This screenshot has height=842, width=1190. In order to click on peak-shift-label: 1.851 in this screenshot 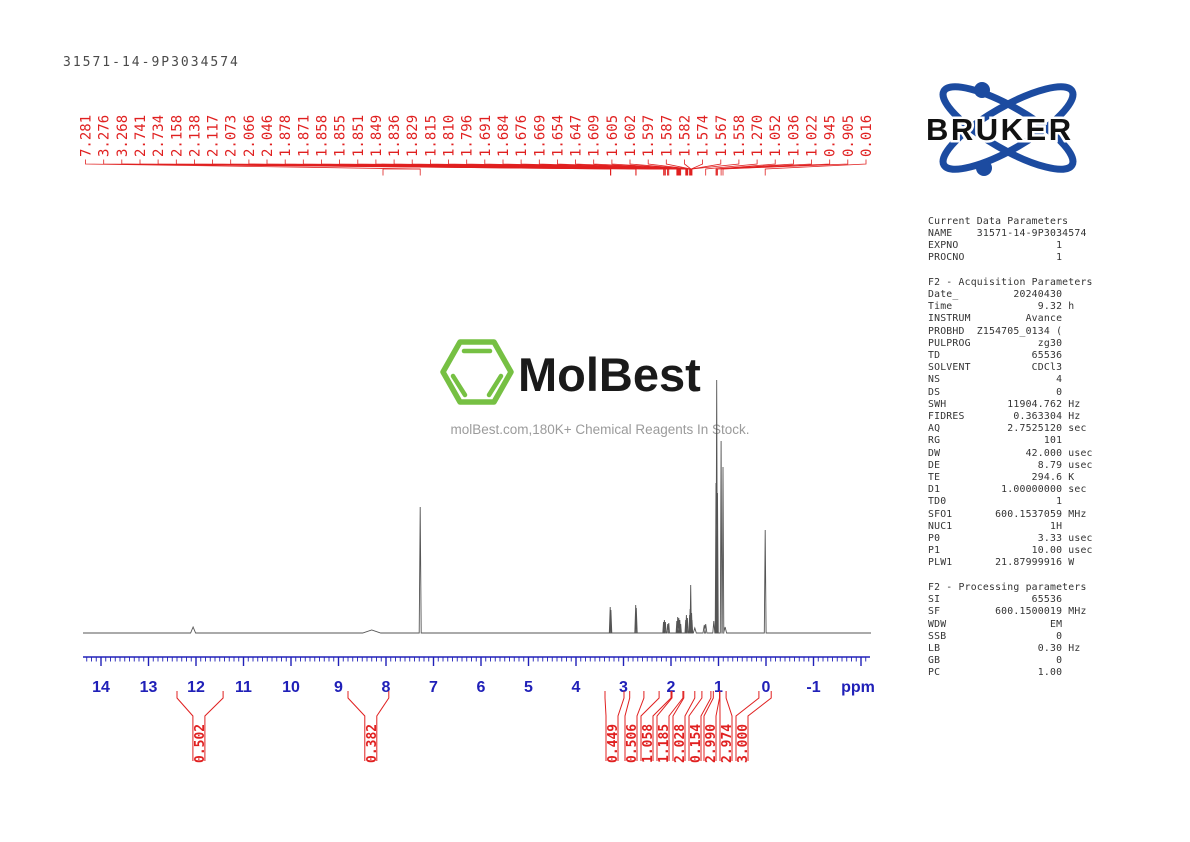, I will do `click(359, 136)`.